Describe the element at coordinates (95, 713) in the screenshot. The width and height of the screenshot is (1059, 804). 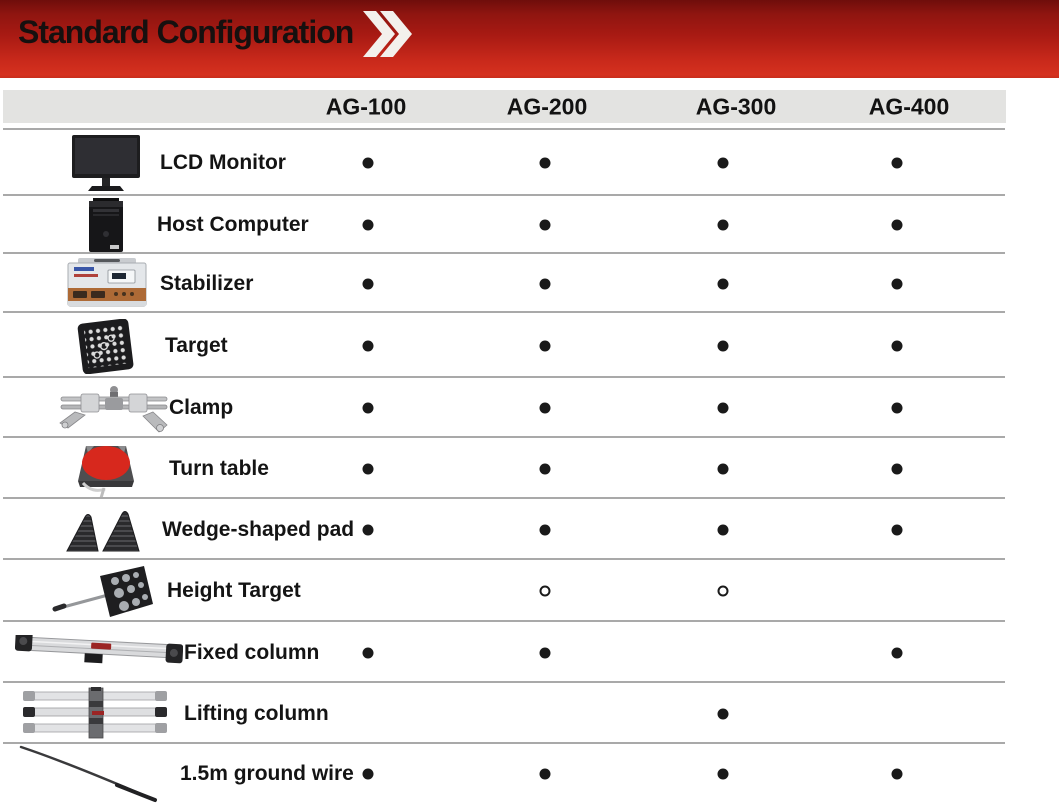
I see `lifting-column-image` at that location.